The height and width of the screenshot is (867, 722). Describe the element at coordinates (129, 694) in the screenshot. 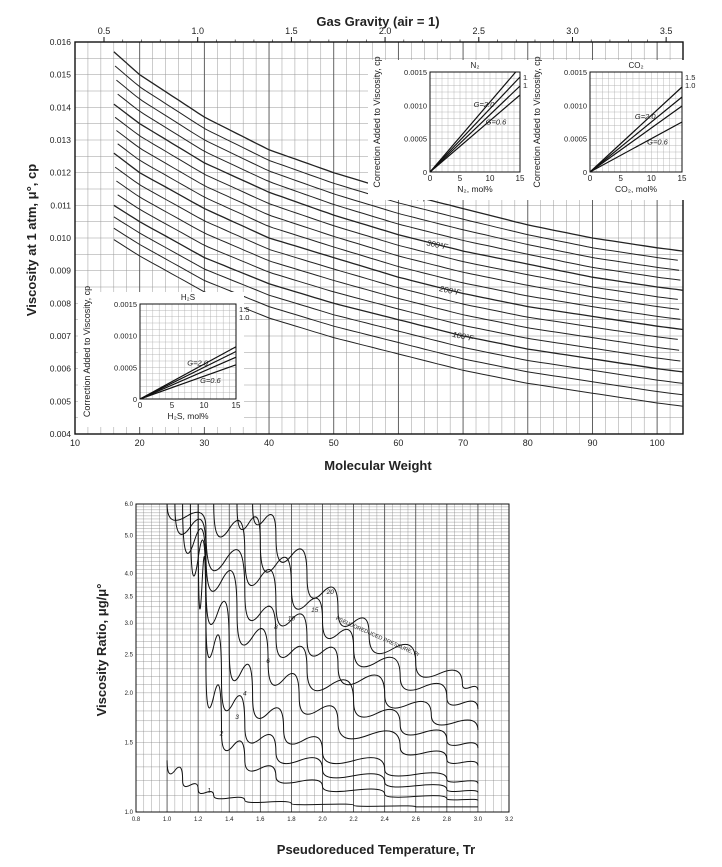

I see `y-tick-label: 2.0` at that location.